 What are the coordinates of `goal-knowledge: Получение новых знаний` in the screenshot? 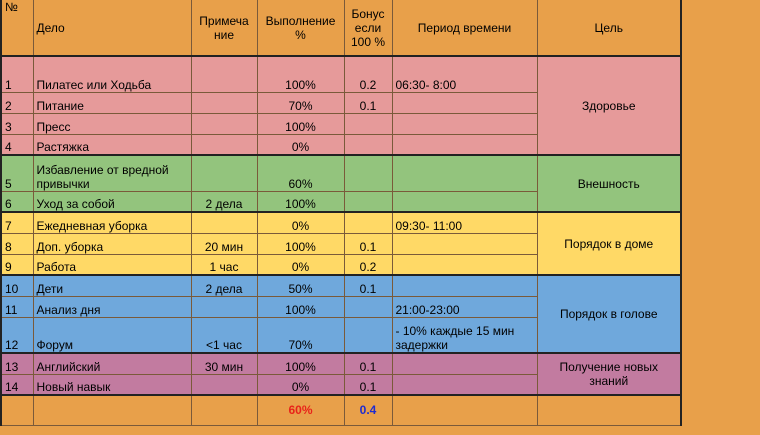 It's located at (609, 374).